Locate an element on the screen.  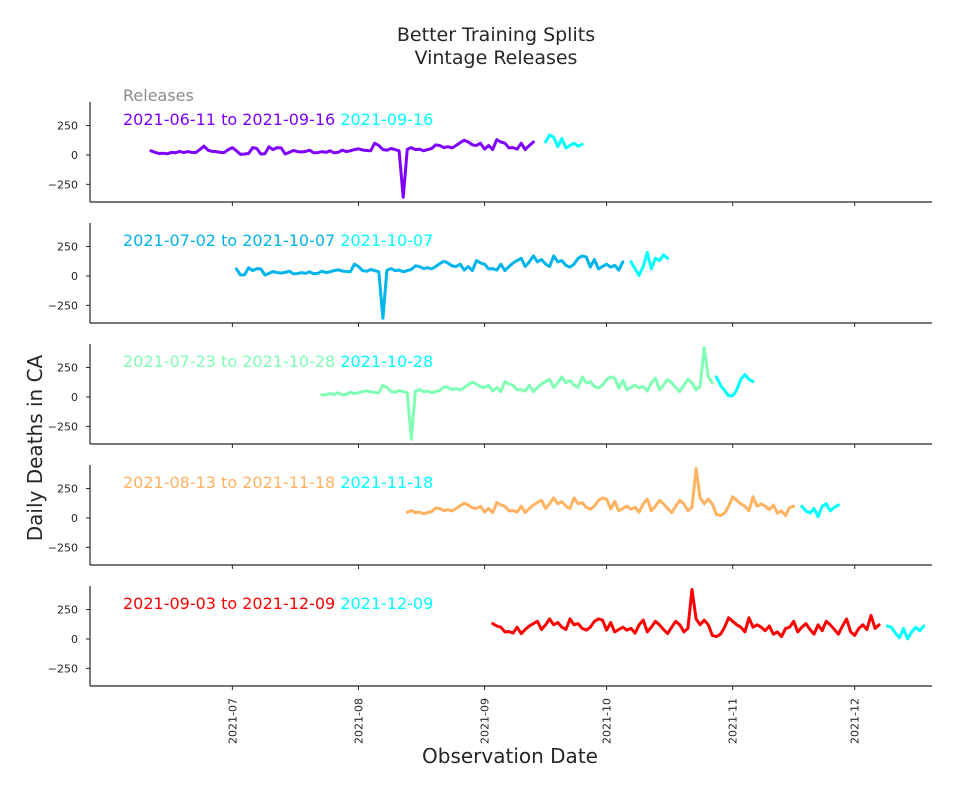
x-tick-label: 2021-07 is located at coordinates (232, 721).